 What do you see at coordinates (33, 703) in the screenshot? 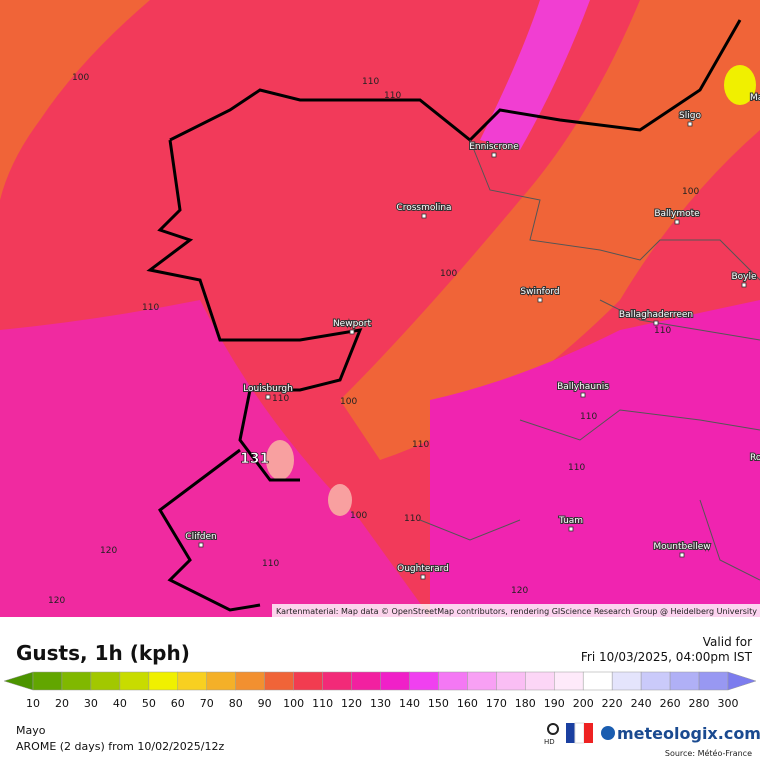
I see `legend-label: 10` at bounding box center [33, 703].